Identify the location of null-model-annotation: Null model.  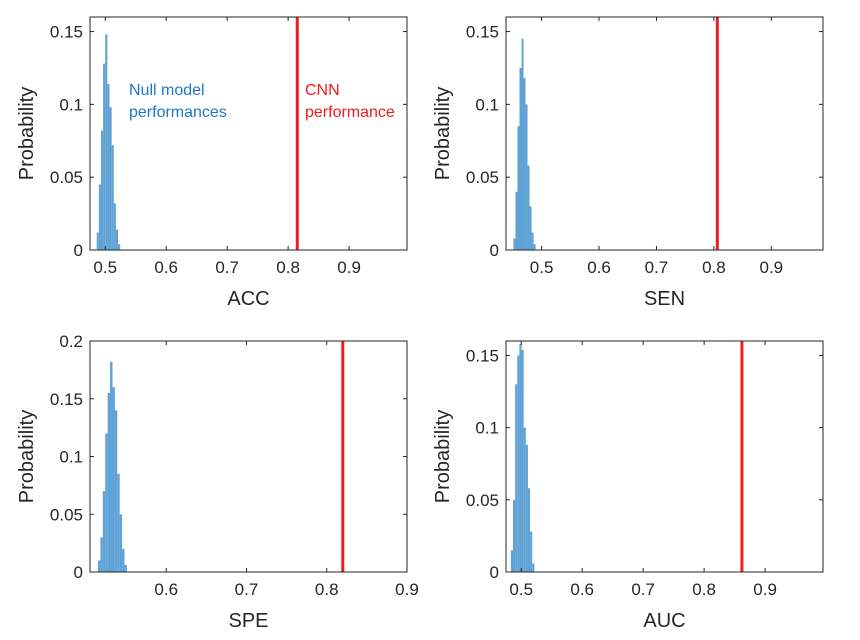
(167, 90).